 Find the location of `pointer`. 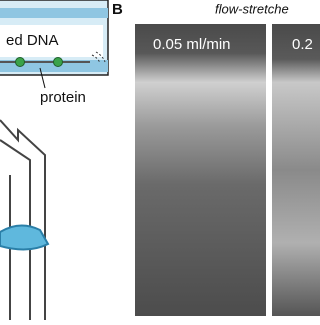

pointer is located at coordinates (42, 78).